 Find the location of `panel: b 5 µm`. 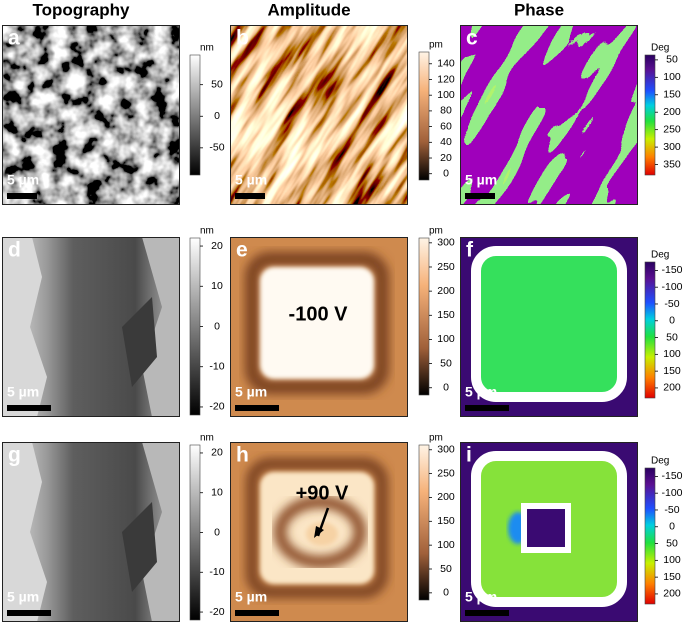

panel: b 5 µm is located at coordinates (319, 115).